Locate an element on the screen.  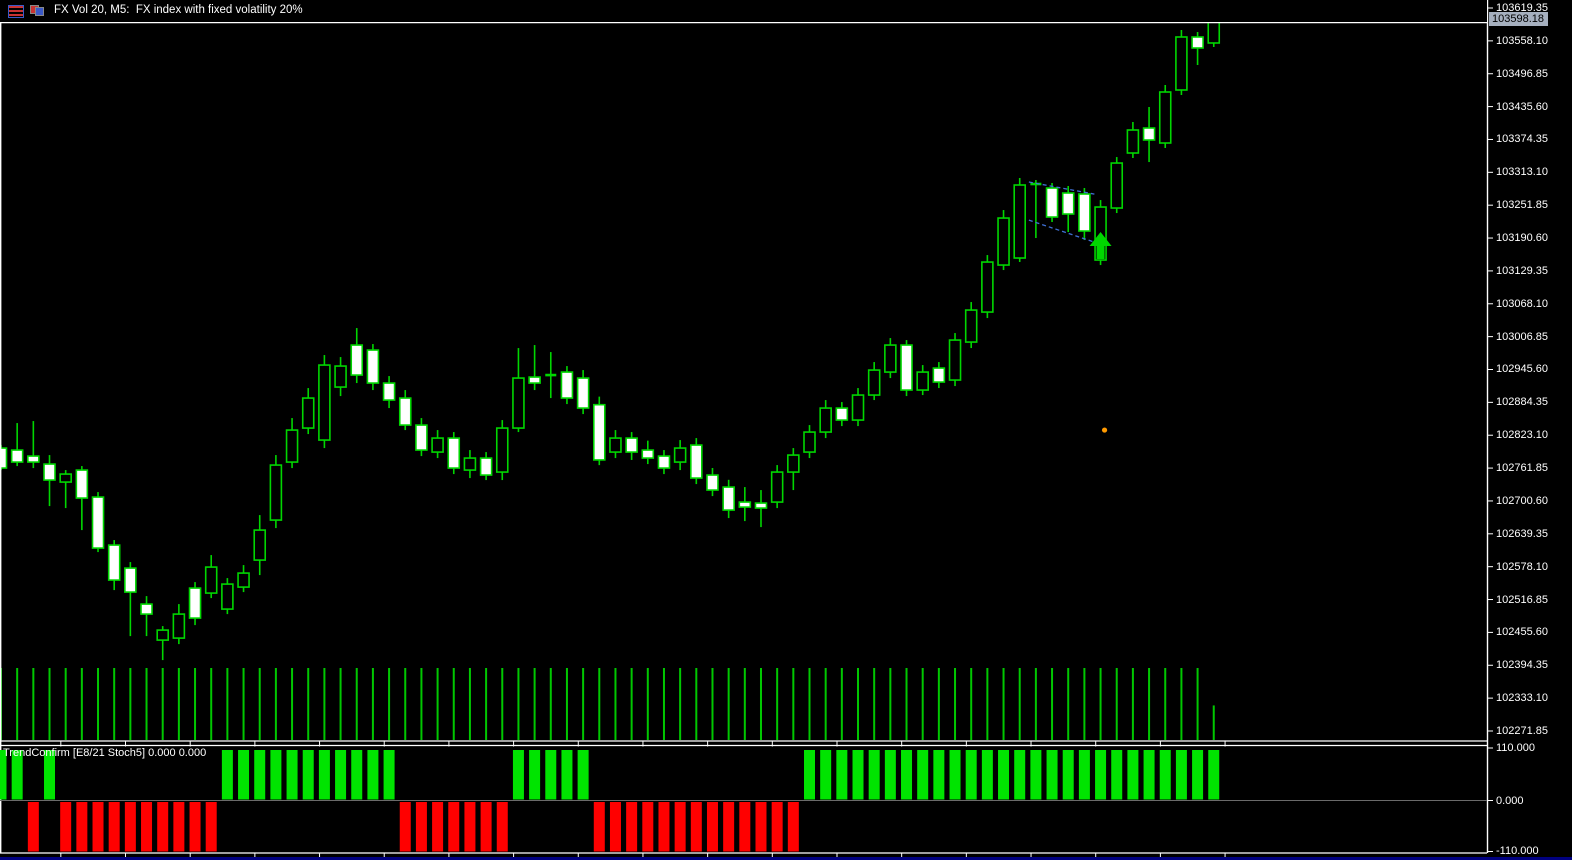
list-icon is located at coordinates (16, 11).